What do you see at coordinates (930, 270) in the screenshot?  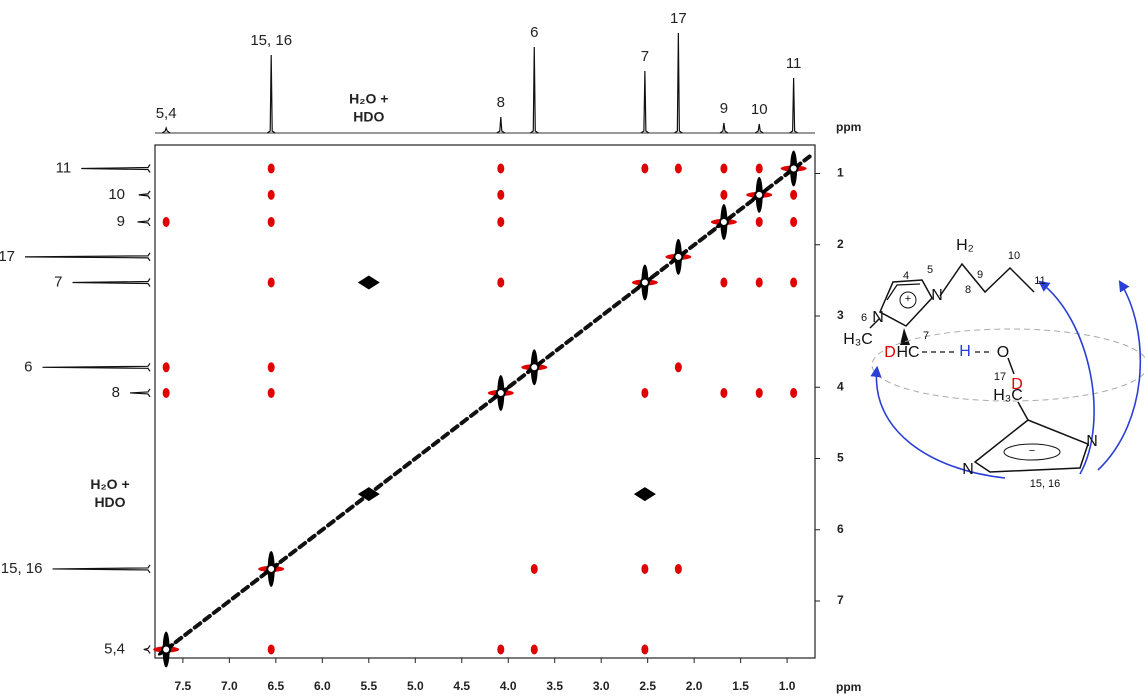 I see `atom-number: 5` at bounding box center [930, 270].